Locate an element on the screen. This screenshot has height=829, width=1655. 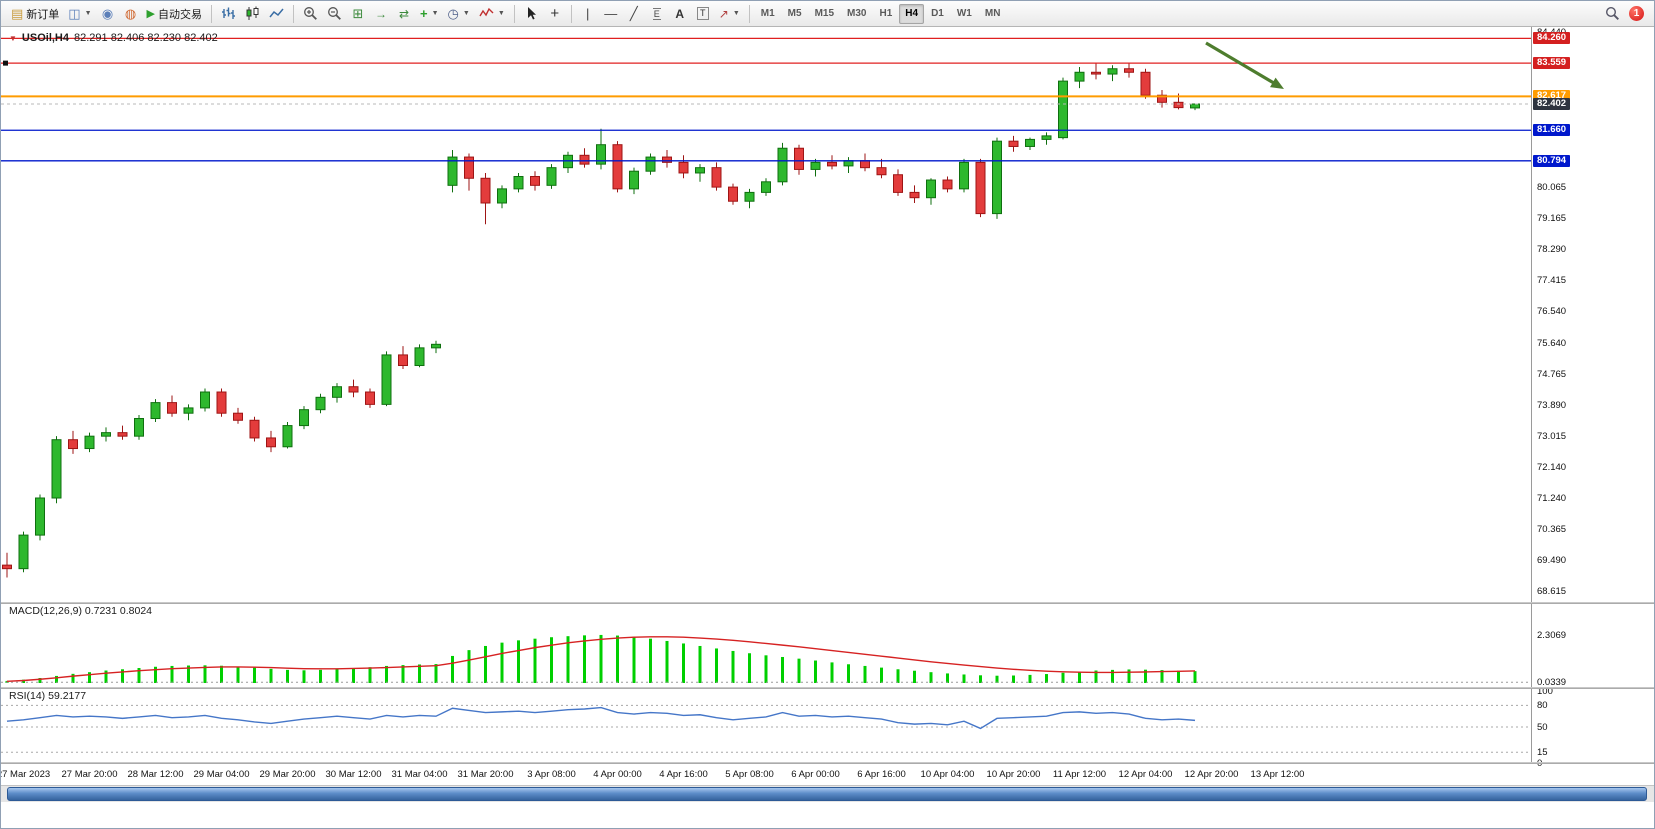
auto-scroll-icon: → is located at coordinates (381, 13).